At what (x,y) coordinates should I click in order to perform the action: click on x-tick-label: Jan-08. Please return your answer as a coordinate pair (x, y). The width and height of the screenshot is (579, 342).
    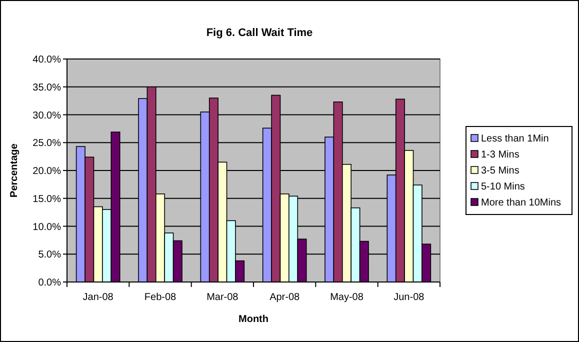
    Looking at the image, I should click on (98, 297).